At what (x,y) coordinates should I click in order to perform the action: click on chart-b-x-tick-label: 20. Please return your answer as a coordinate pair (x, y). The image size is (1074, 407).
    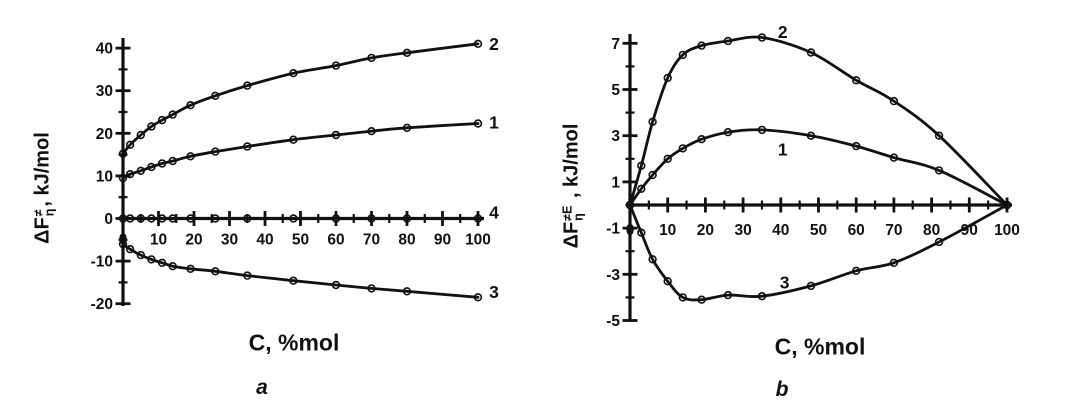
    Looking at the image, I should click on (705, 230).